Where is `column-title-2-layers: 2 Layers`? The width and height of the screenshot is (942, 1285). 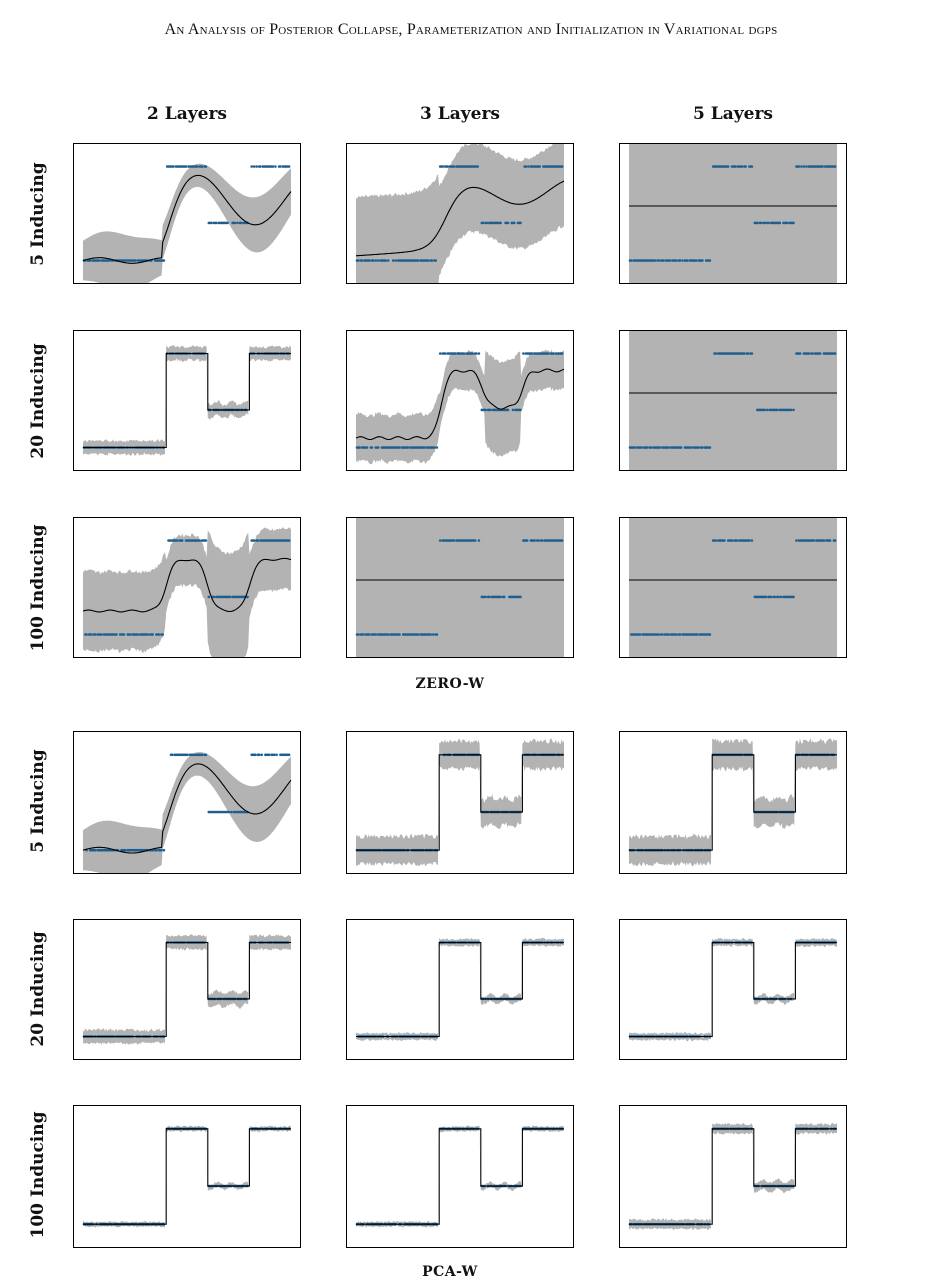
column-title-2-layers: 2 Layers is located at coordinates (187, 114).